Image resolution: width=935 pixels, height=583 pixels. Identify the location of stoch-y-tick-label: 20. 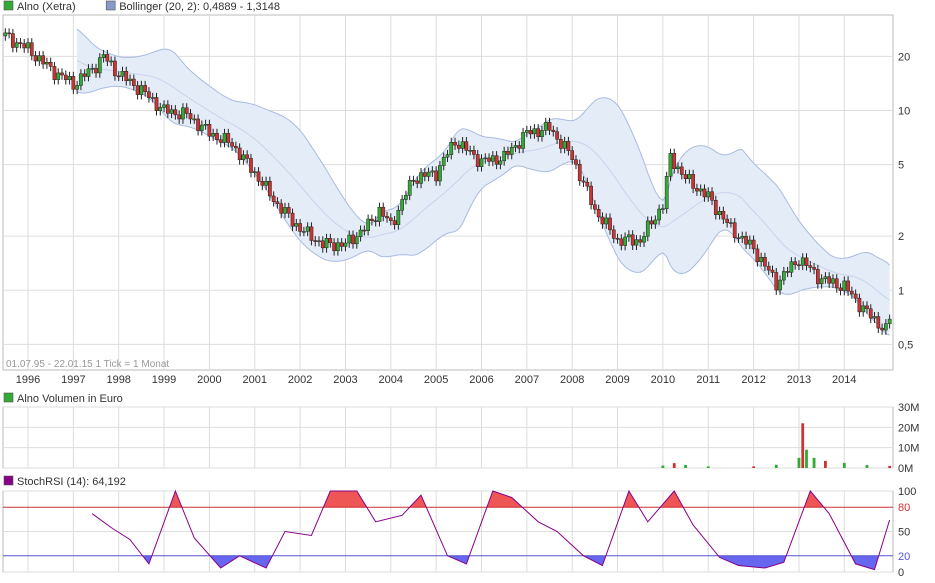
(904, 557).